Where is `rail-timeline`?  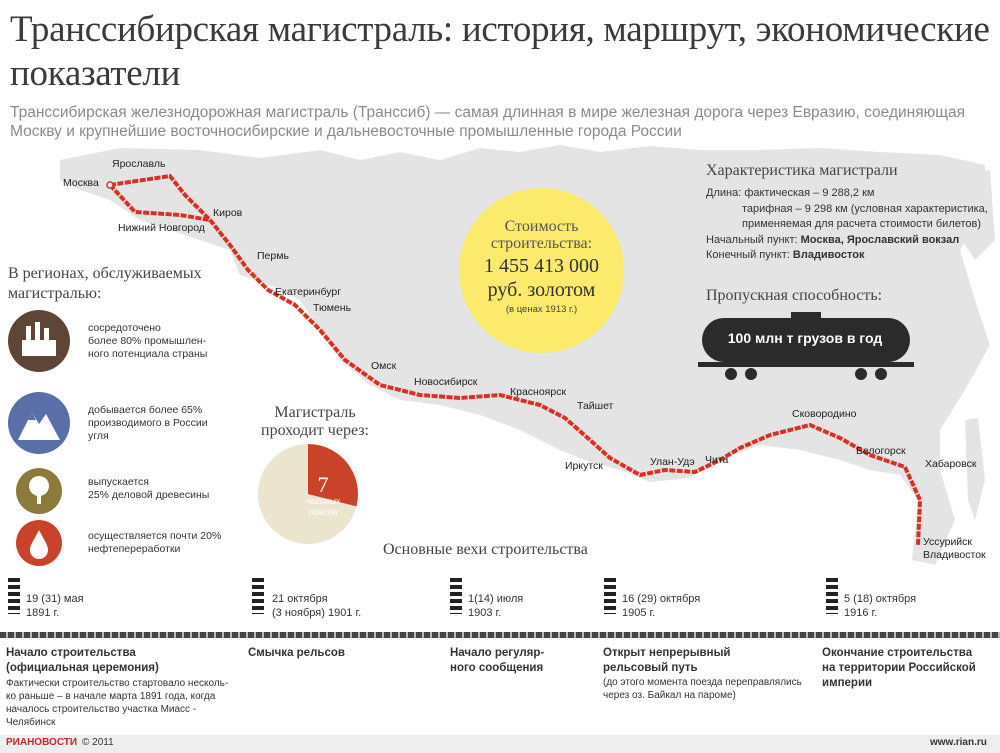 rail-timeline is located at coordinates (500, 635).